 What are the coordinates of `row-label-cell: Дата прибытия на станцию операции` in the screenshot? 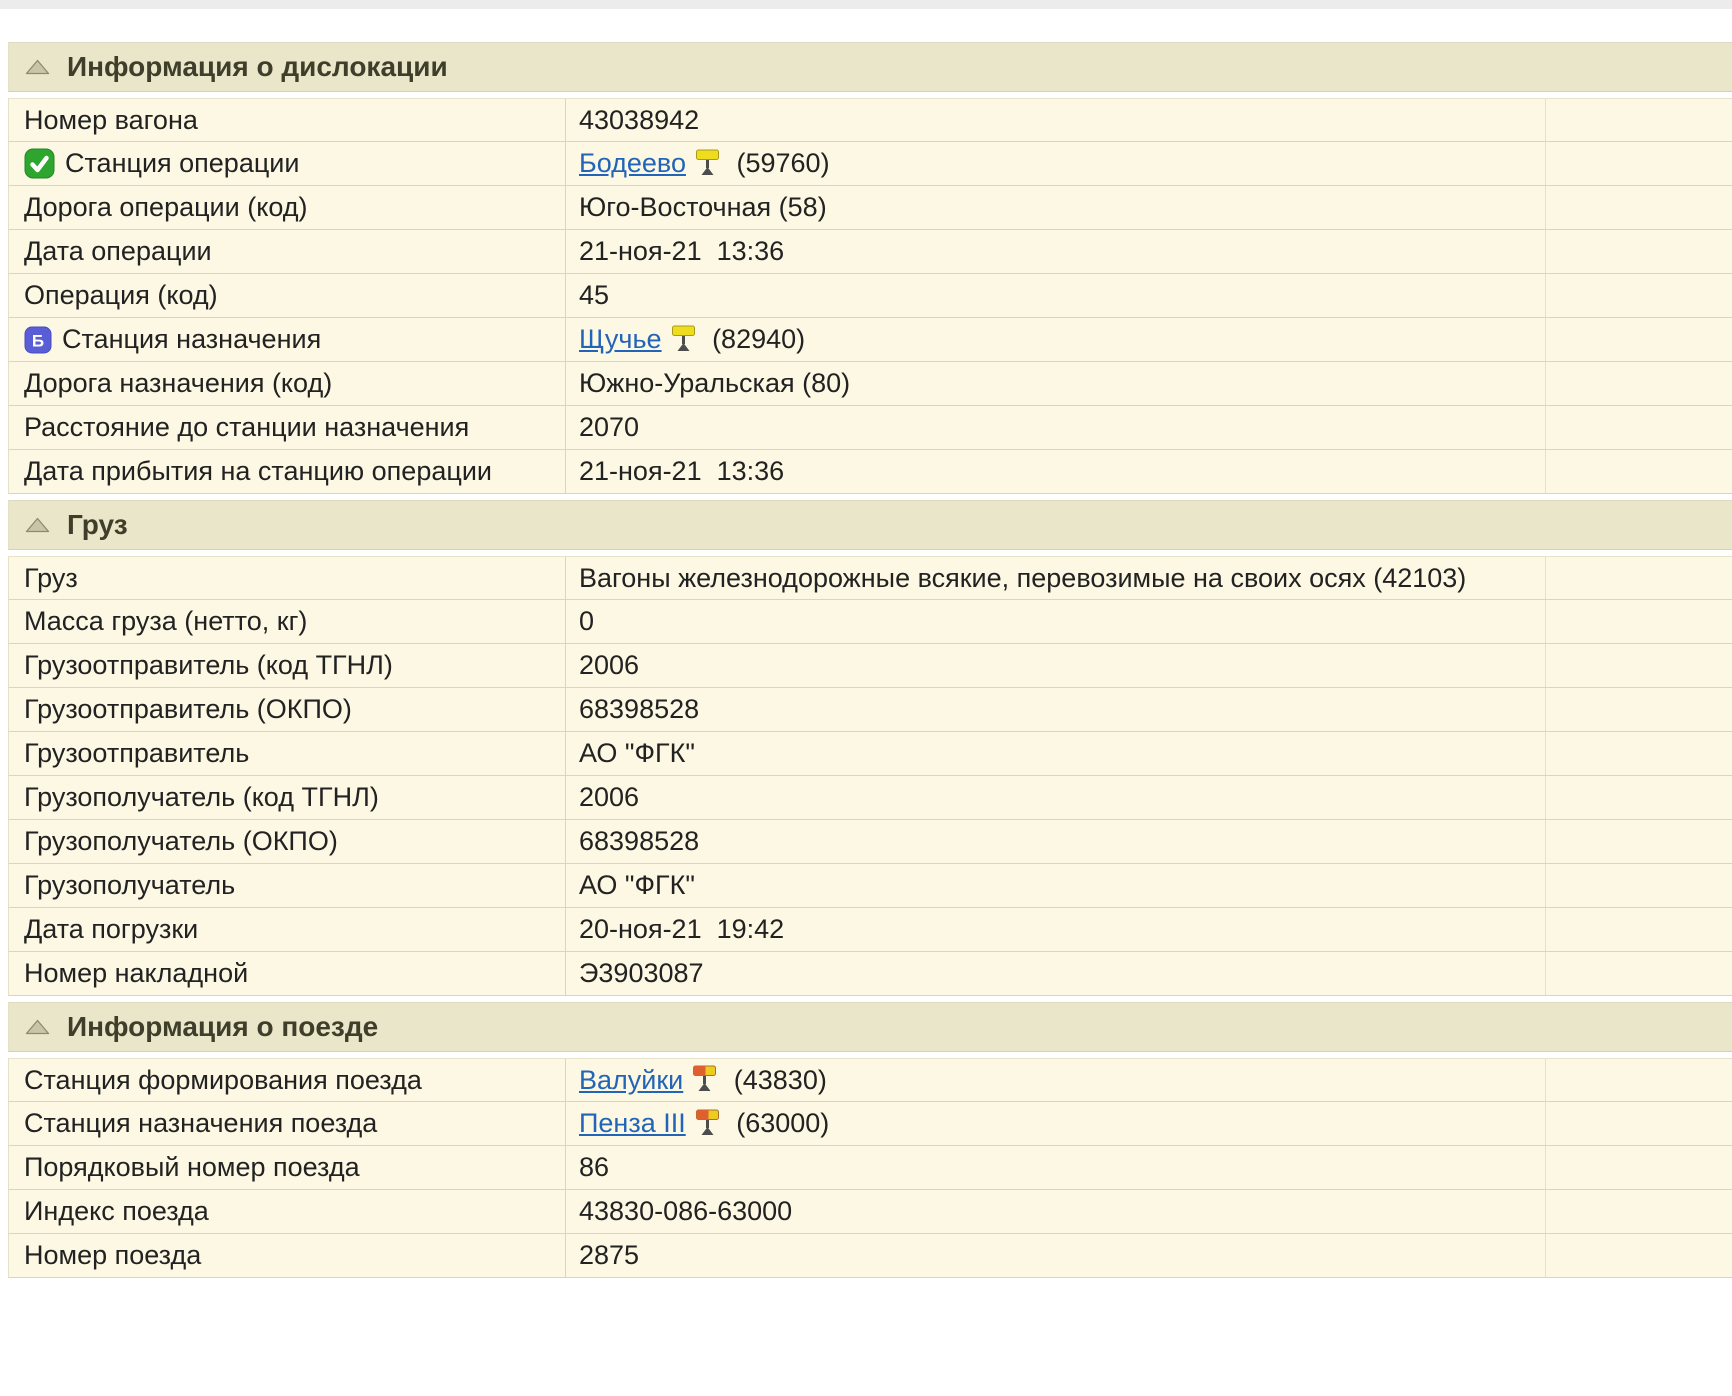 It's located at (287, 471).